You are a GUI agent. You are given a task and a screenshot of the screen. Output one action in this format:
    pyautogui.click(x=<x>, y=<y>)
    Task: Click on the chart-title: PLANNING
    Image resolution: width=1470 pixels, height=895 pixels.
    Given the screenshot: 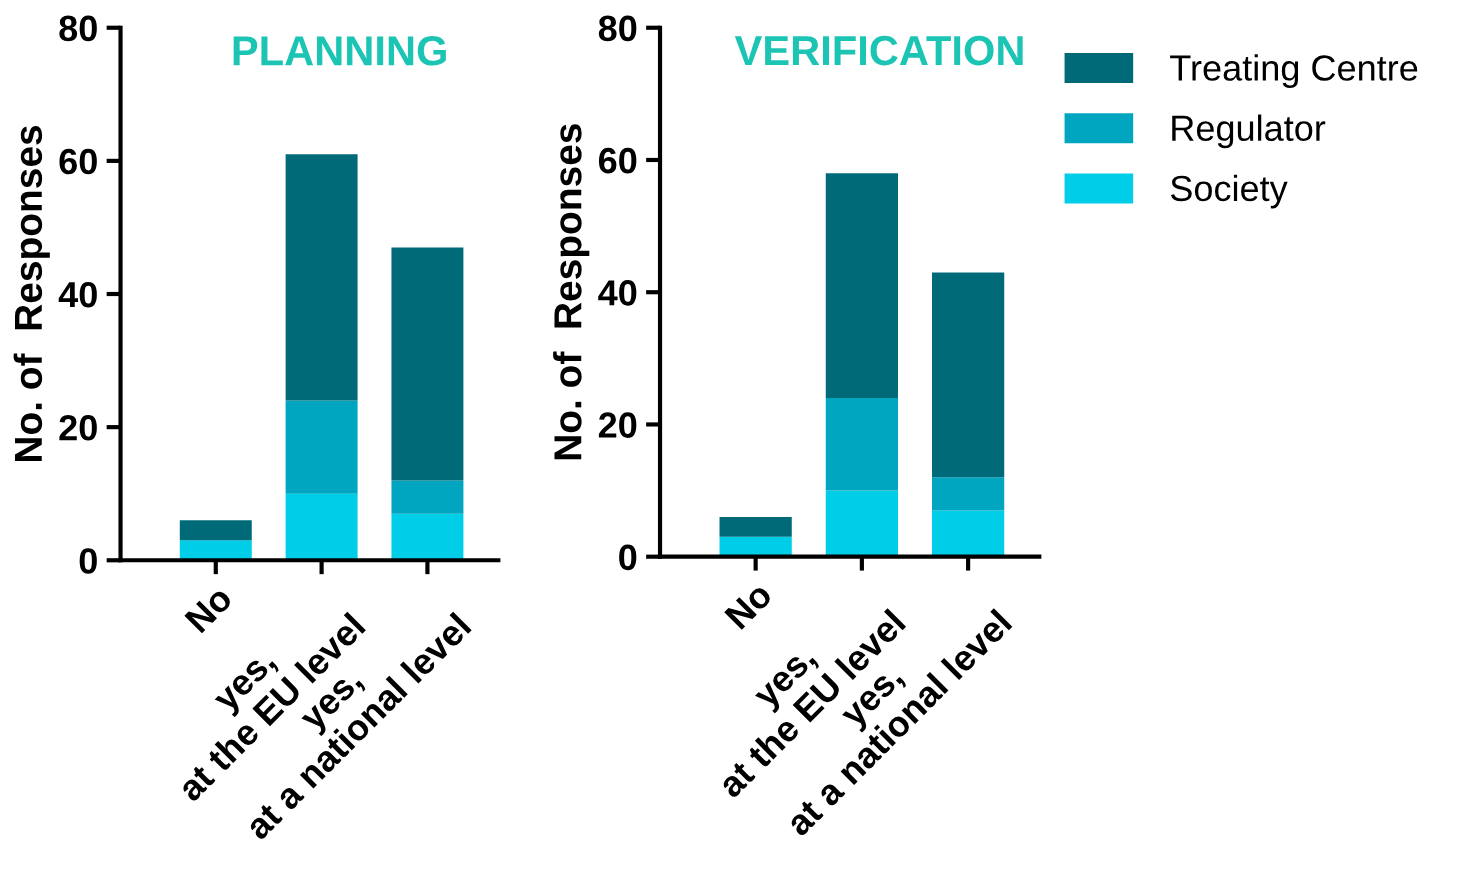 What is the action you would take?
    pyautogui.click(x=339, y=51)
    